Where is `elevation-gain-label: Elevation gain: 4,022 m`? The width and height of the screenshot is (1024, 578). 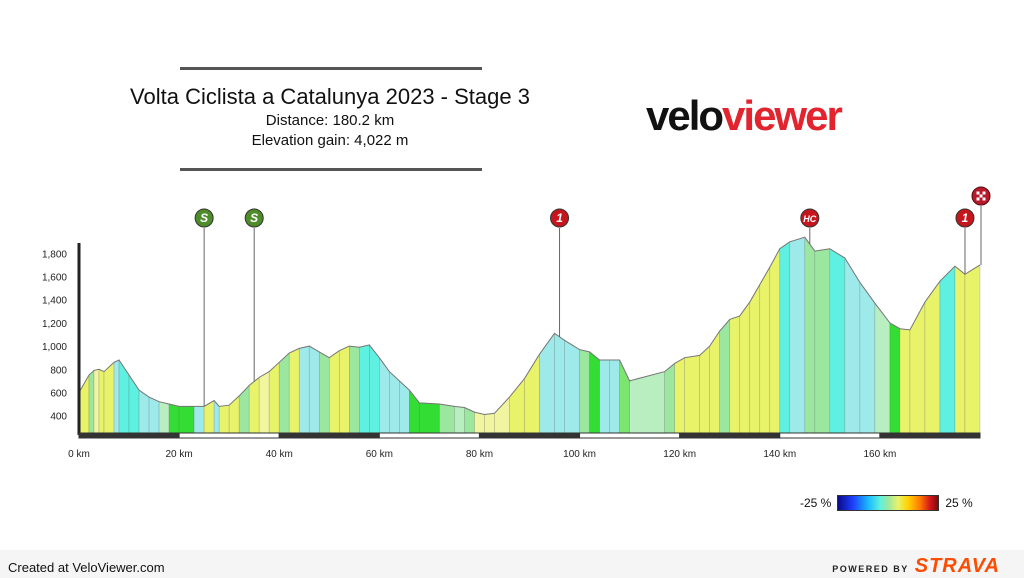 elevation-gain-label: Elevation gain: 4,022 m is located at coordinates (330, 140).